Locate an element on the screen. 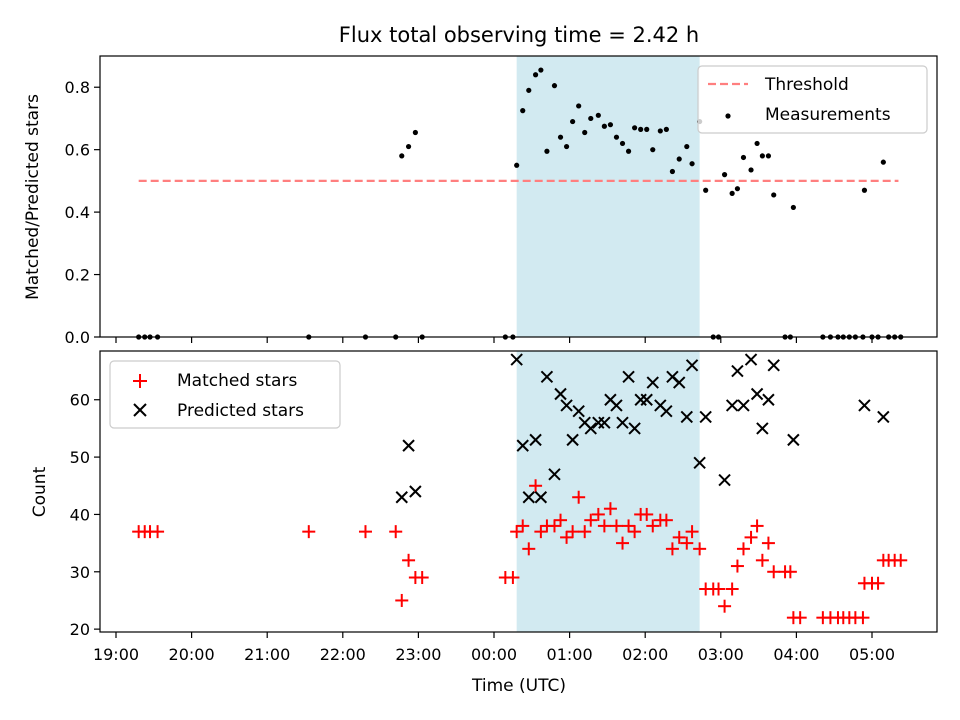  y-axis-label-top: Matched/Predicted stars is located at coordinates (33, 197).